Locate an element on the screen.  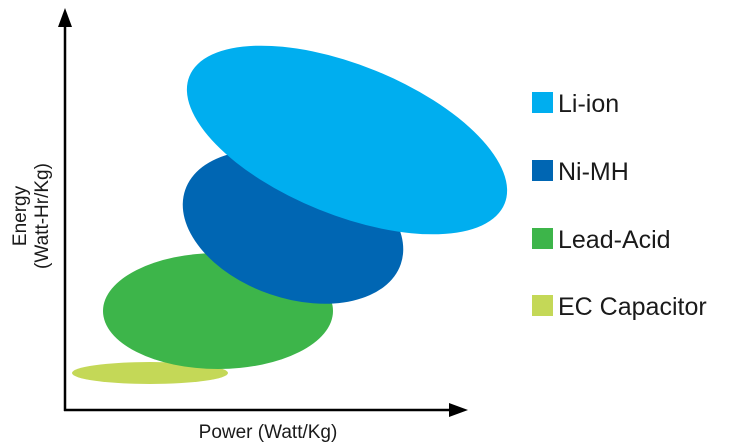
legend-item-li-ion: Li-ion is located at coordinates (575, 104).